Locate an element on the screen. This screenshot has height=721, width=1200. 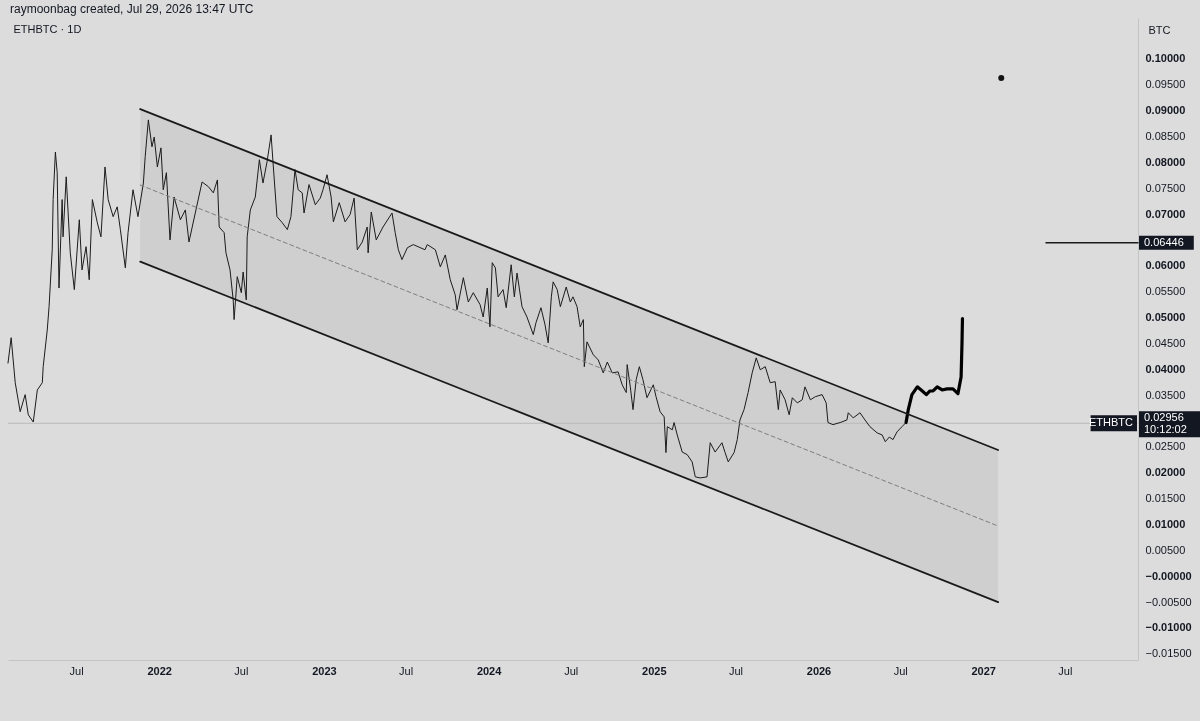
y-tick-label: 0.08500 is located at coordinates (1165, 135).